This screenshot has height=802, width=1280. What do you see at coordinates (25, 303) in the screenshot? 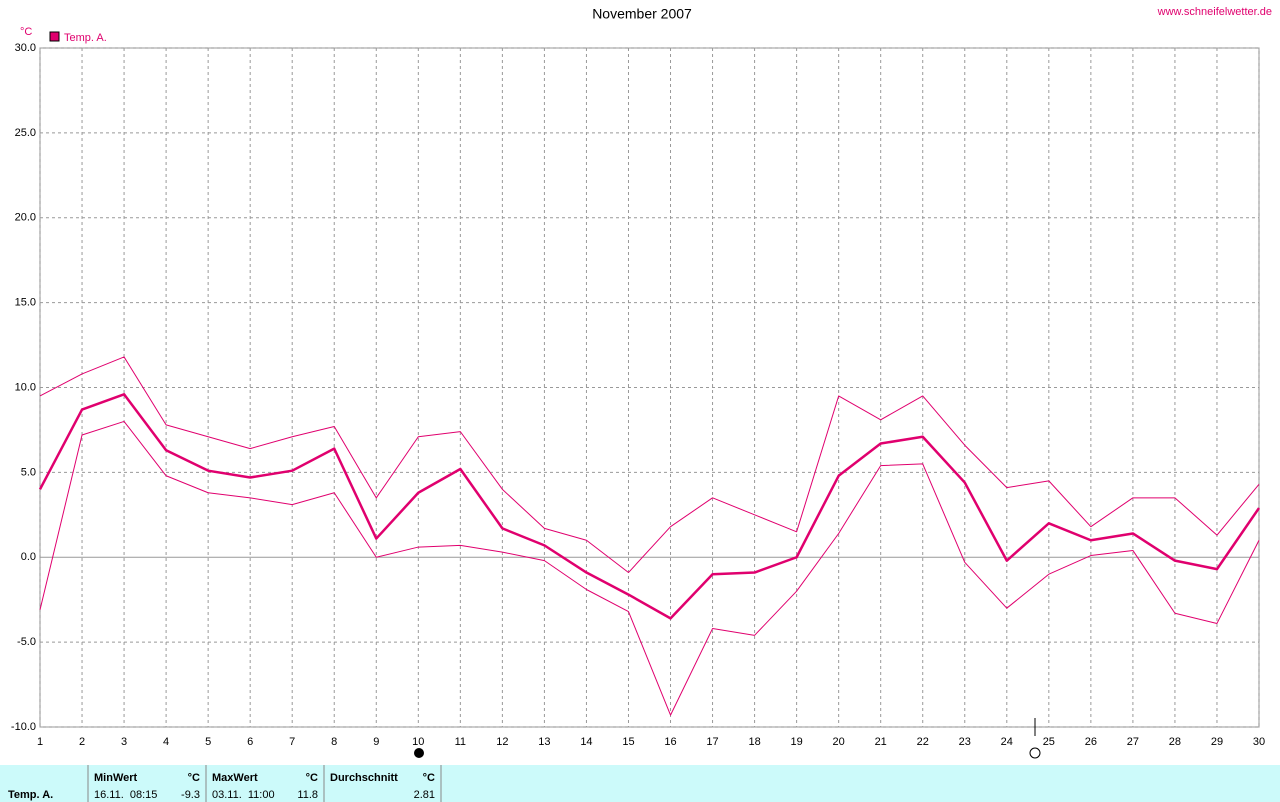
I see `y-tick-label: 15.0` at bounding box center [25, 303].